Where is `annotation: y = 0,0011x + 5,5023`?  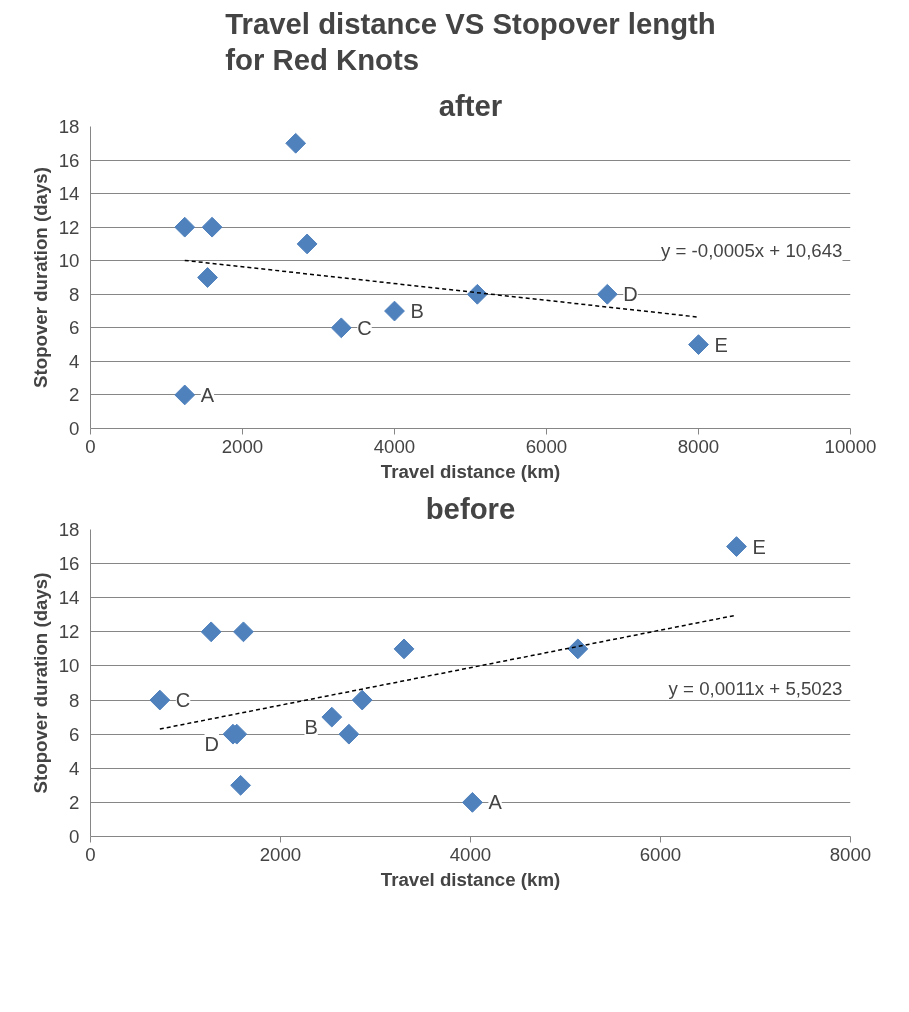
annotation: y = 0,0011x + 5,5023 is located at coordinates (755, 689).